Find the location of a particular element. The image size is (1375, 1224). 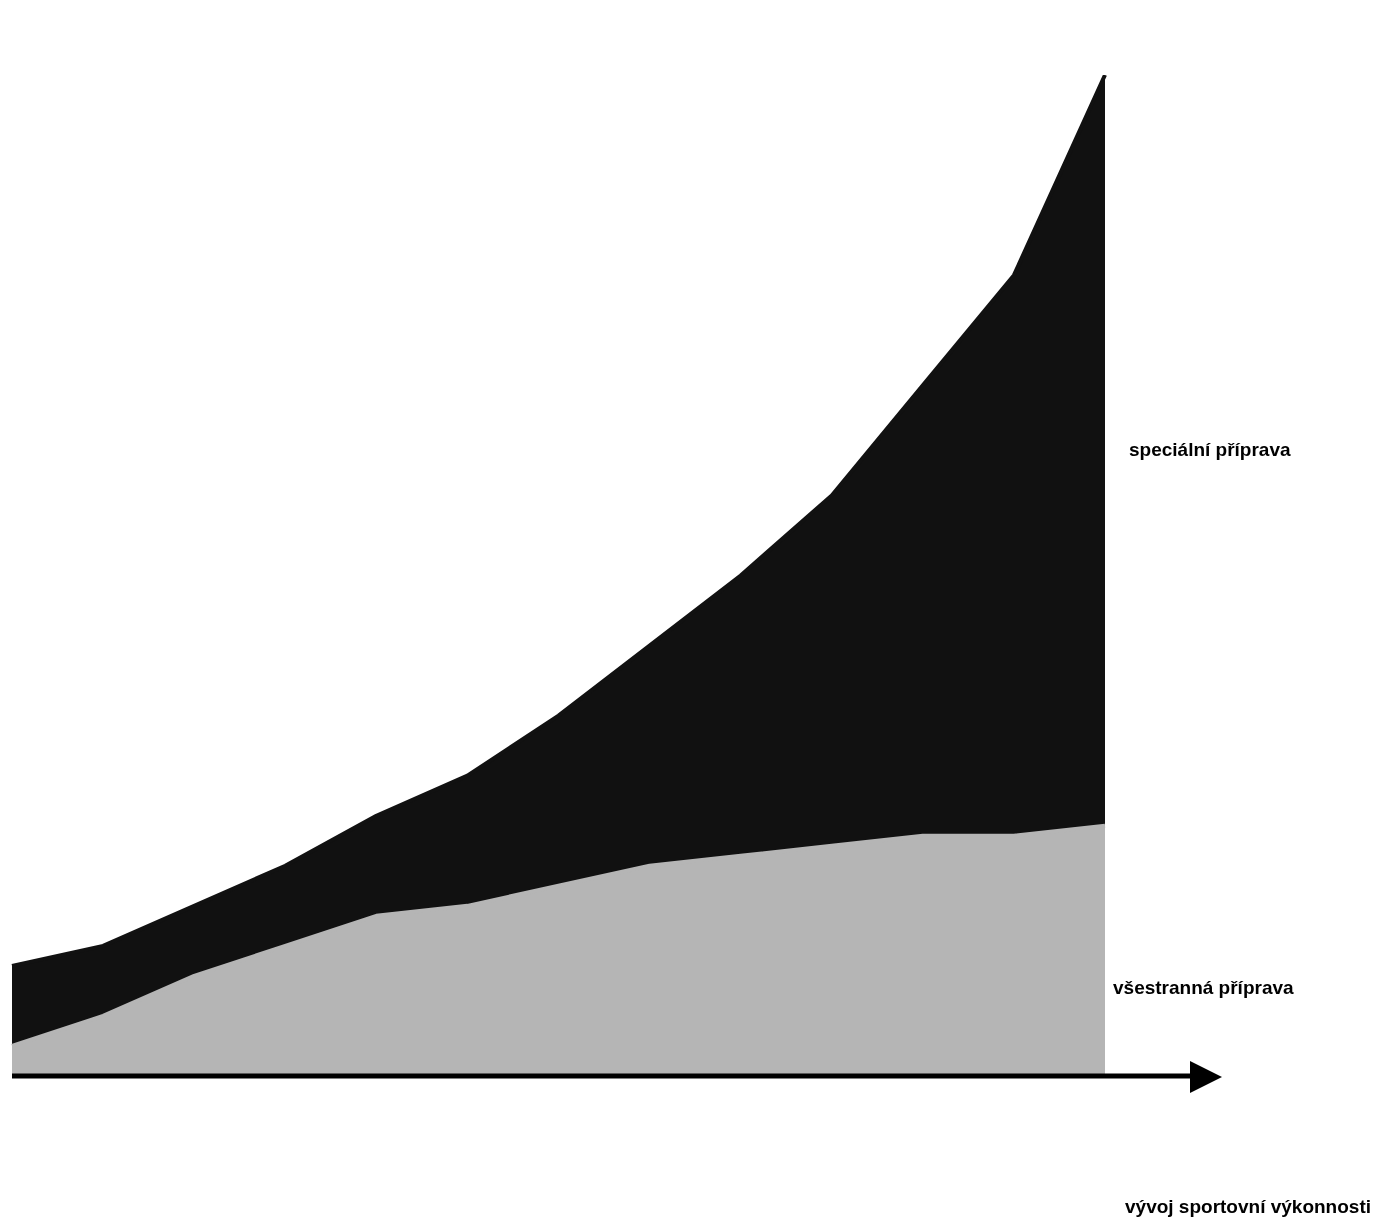

series-label: speciální příprava is located at coordinates (1210, 449).